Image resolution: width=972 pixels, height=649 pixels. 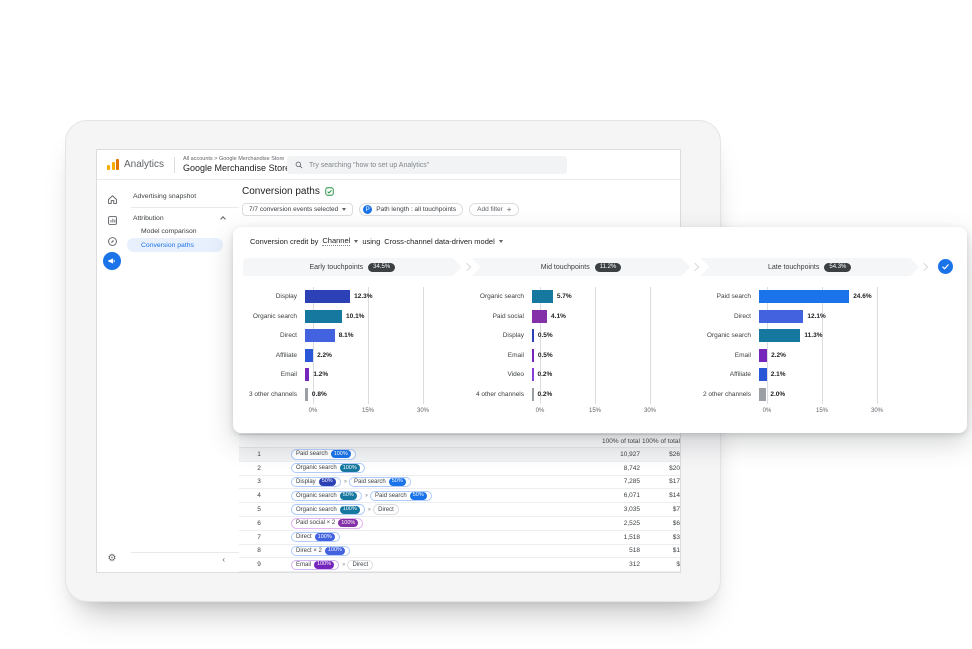 I want to click on bar-track: 2.2%, so click(x=360, y=355).